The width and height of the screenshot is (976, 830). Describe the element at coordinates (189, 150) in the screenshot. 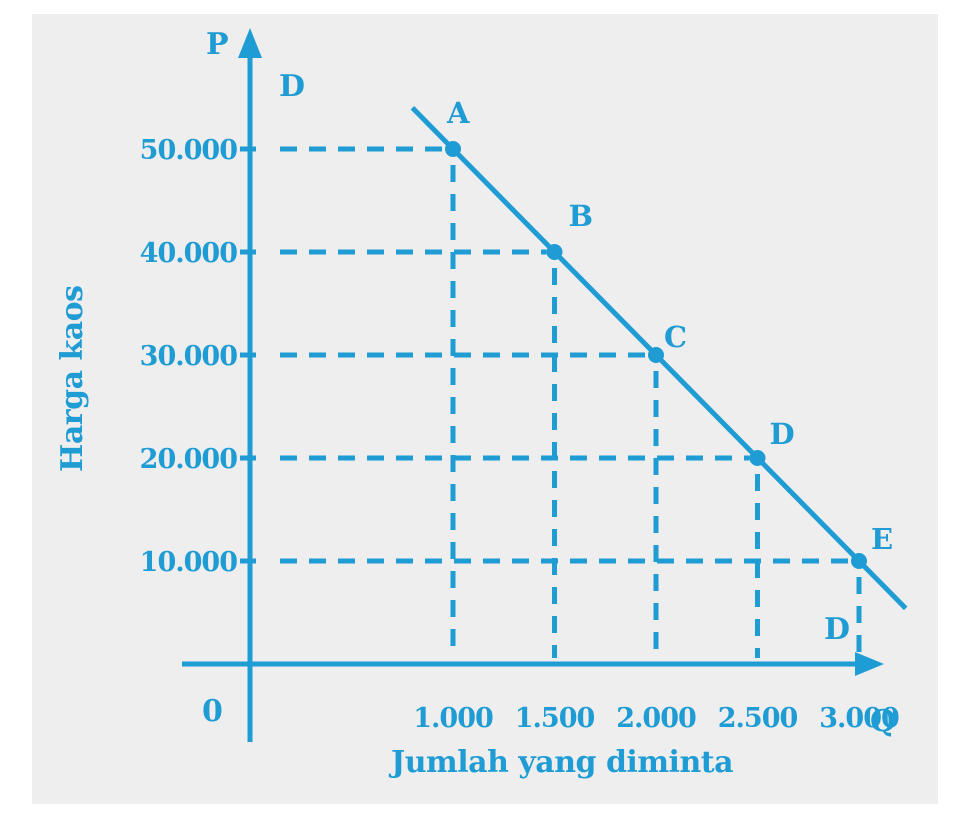

I see `y-tick-label: 50.000` at that location.